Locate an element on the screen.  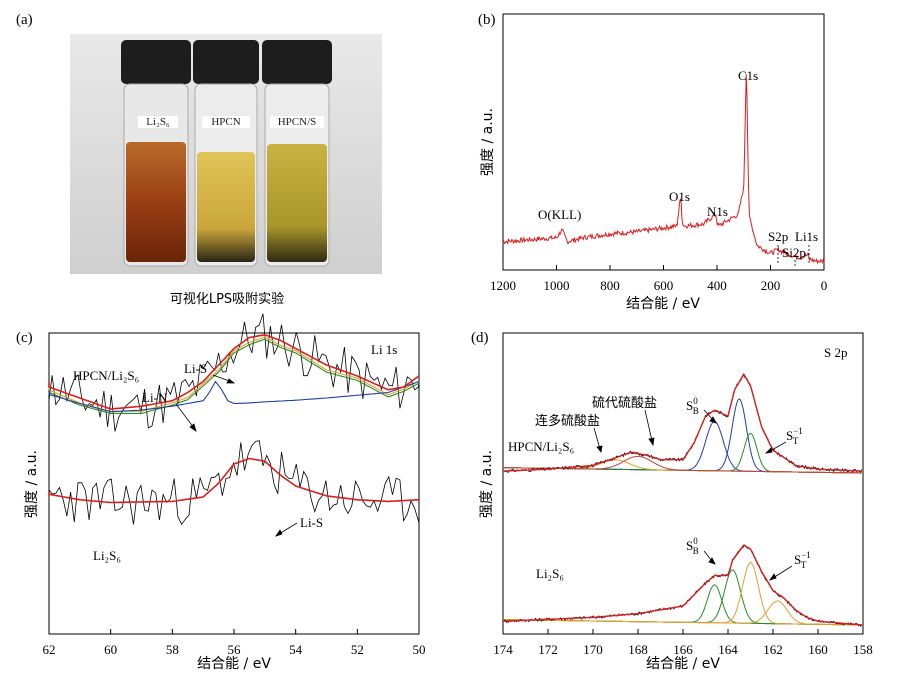
annot-st-bottom-s: S is located at coordinates (797, 559).